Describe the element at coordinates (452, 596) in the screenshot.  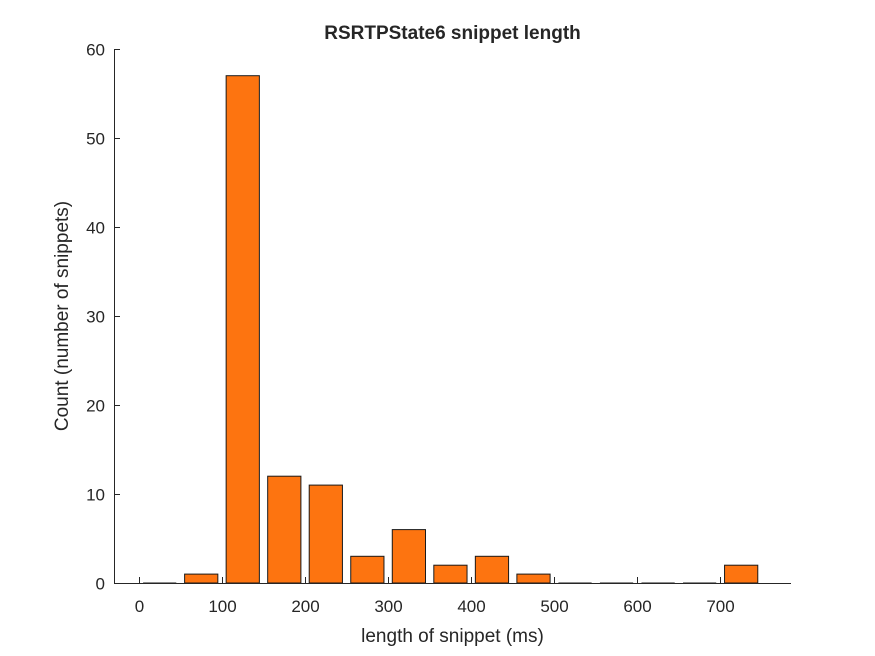
I see `x-axis: 0 100 200 300 400 500 600 700` at that location.